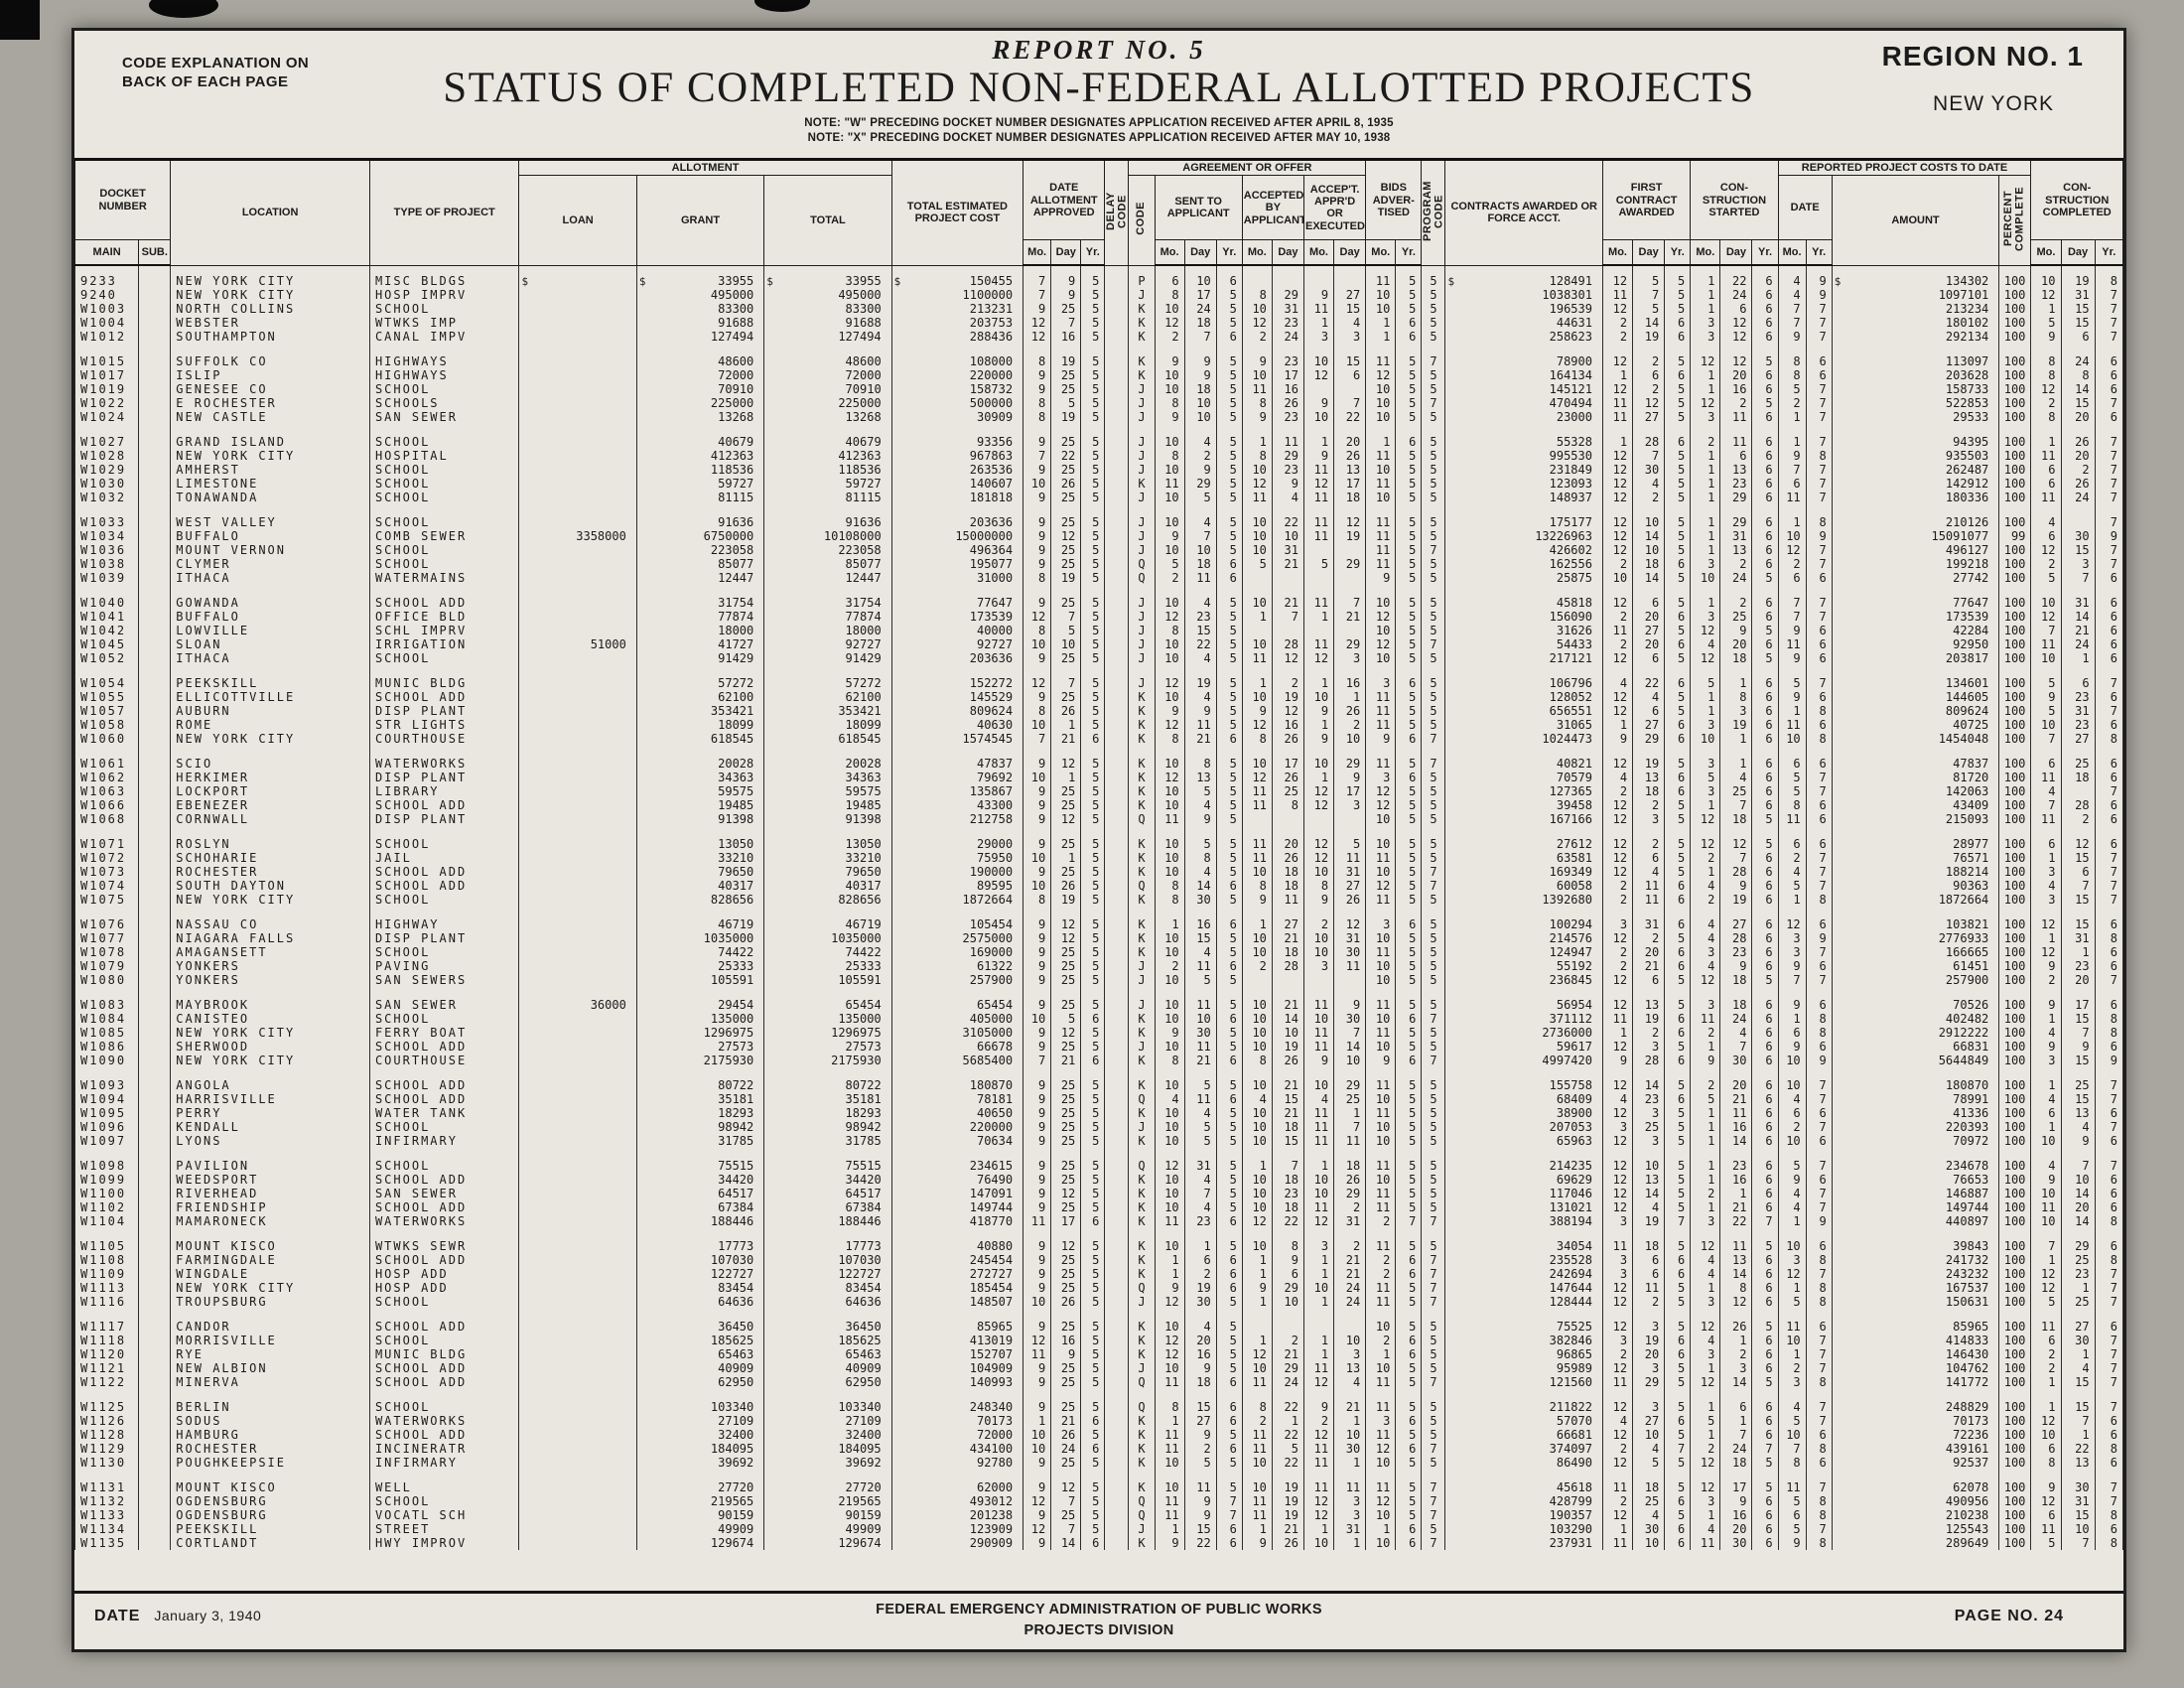 The width and height of the screenshot is (2184, 1688). Describe the element at coordinates (1736, 1274) in the screenshot. I see `started-day-cell: 14` at that location.